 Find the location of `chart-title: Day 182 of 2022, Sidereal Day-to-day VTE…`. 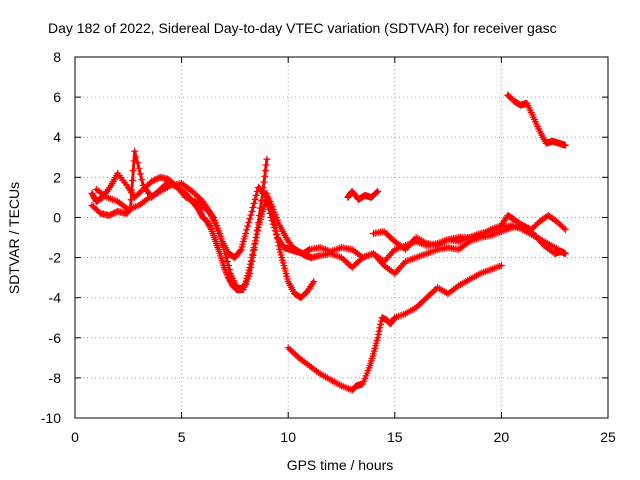

chart-title: Day 182 of 2022, Sidereal Day-to-day VTE… is located at coordinates (302, 28).